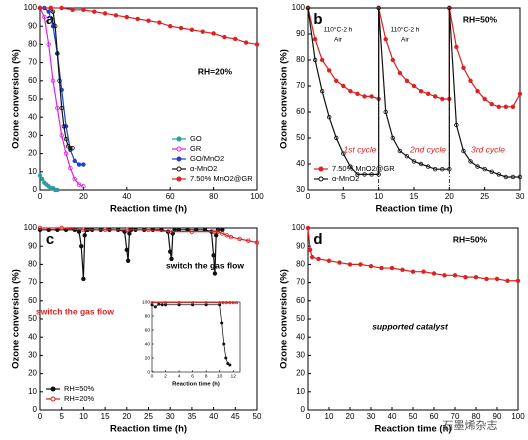  Describe the element at coordinates (300, 59) in the screenshot. I see `y-tick-label: 80` at that location.